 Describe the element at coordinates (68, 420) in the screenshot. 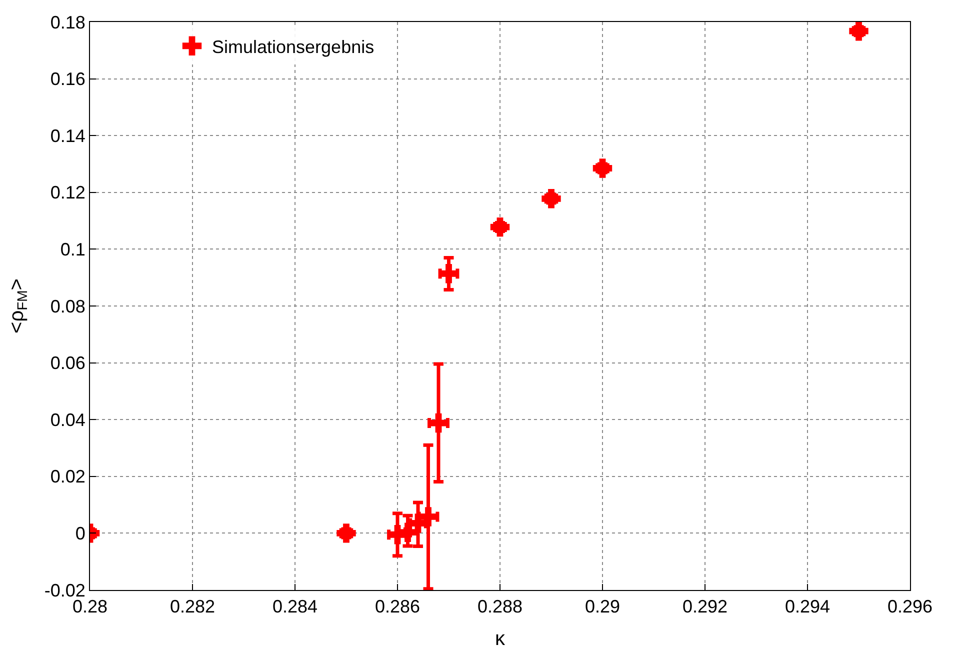

I see `y-tick-label: 0.04` at that location.